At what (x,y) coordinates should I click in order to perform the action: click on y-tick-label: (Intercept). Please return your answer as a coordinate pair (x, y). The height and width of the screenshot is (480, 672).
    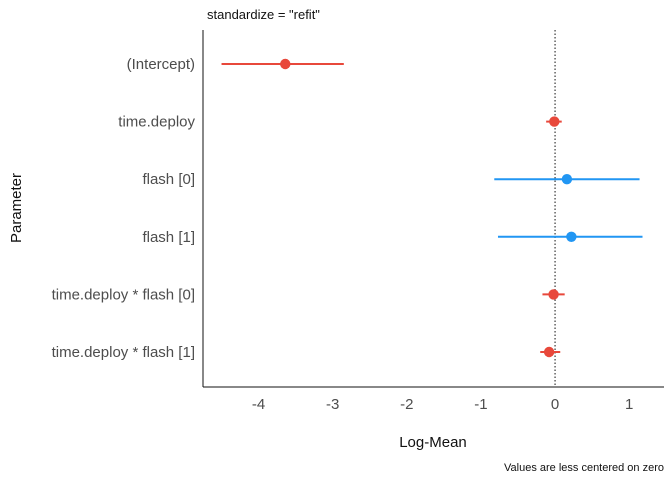
    Looking at the image, I should click on (161, 64).